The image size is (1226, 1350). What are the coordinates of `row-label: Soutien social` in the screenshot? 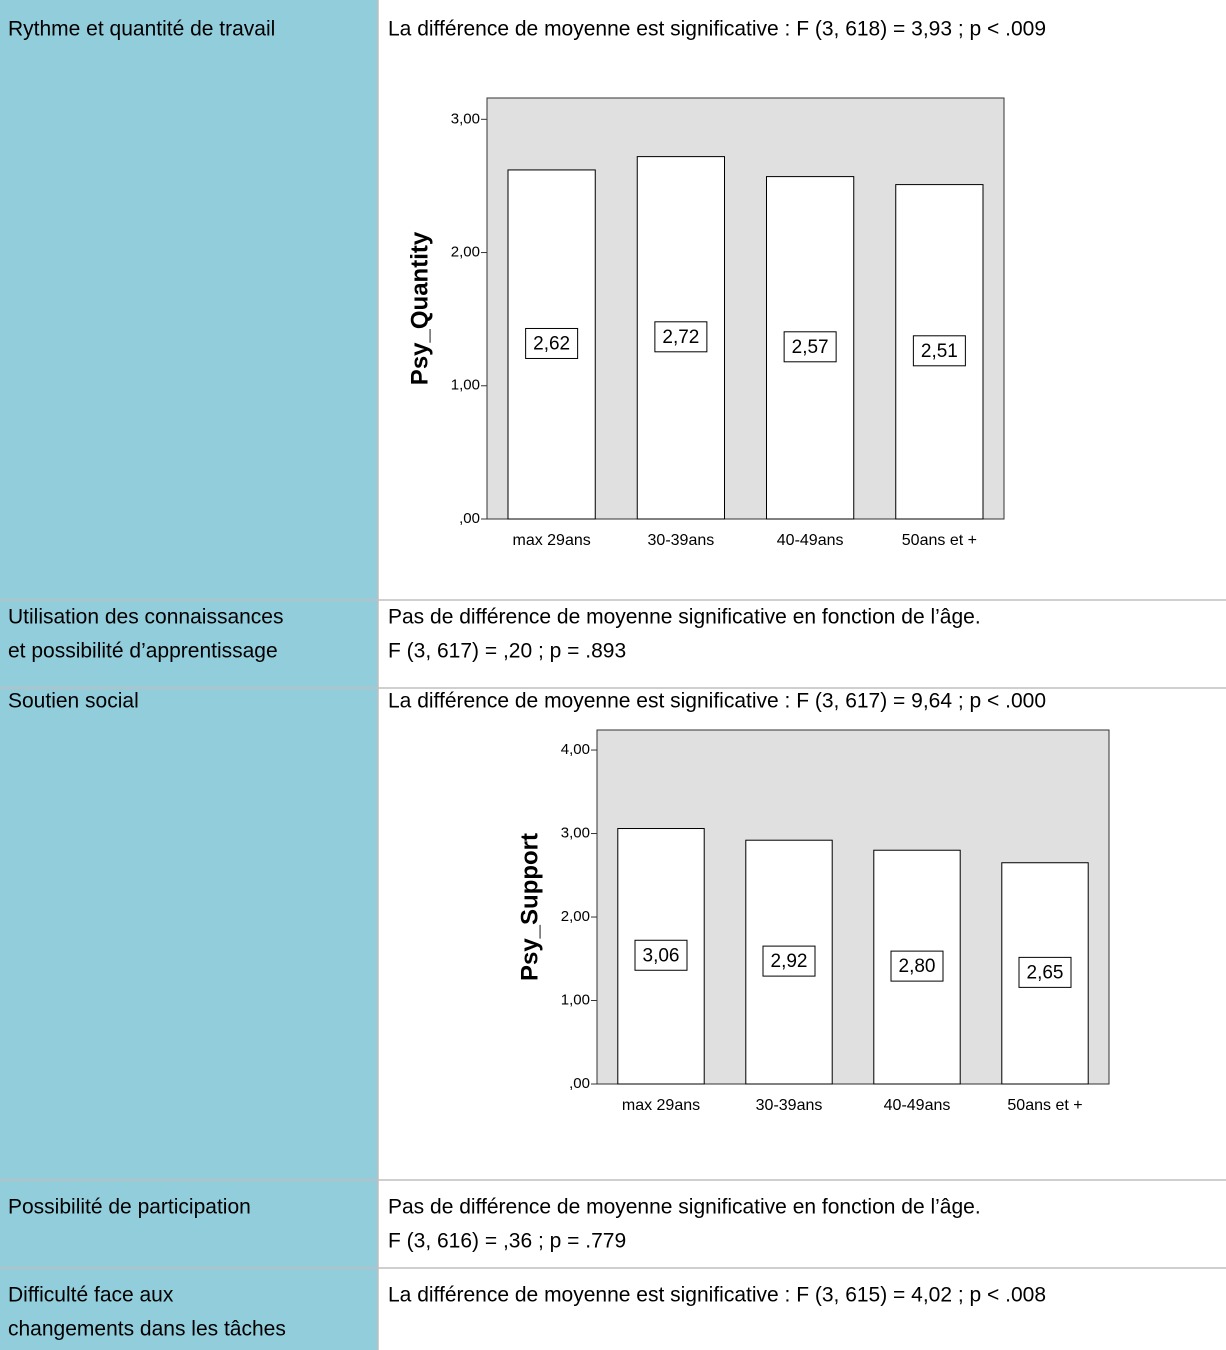 It's located at (73, 701).